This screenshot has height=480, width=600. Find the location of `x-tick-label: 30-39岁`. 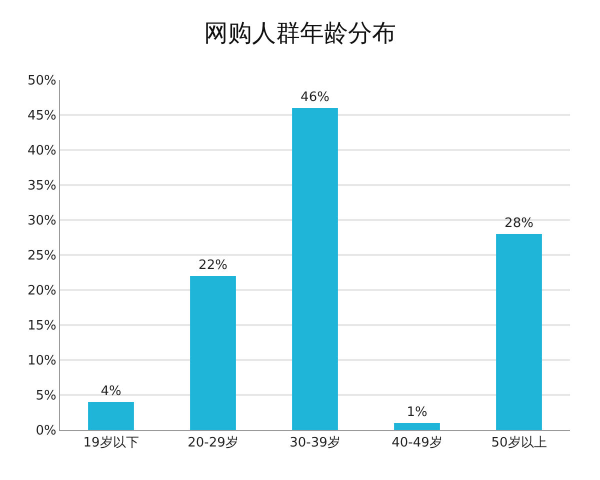

x-tick-label: 30-39岁 is located at coordinates (315, 443).